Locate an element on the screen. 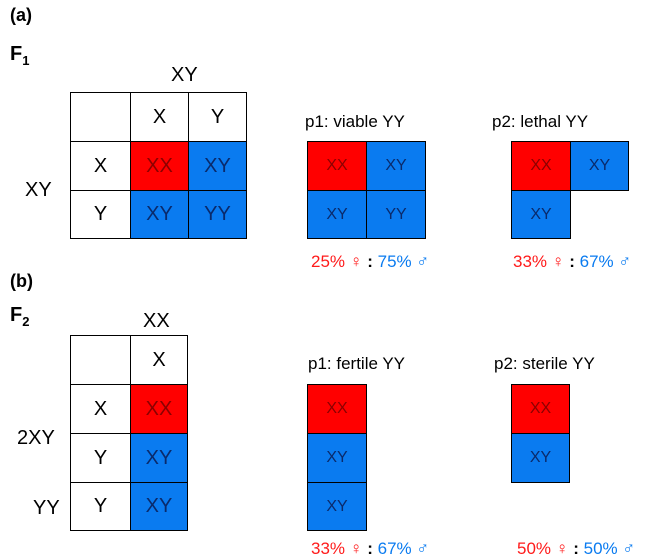  p2-lethal-ratio: 33% ♀ : 67% ♂ is located at coordinates (572, 261).